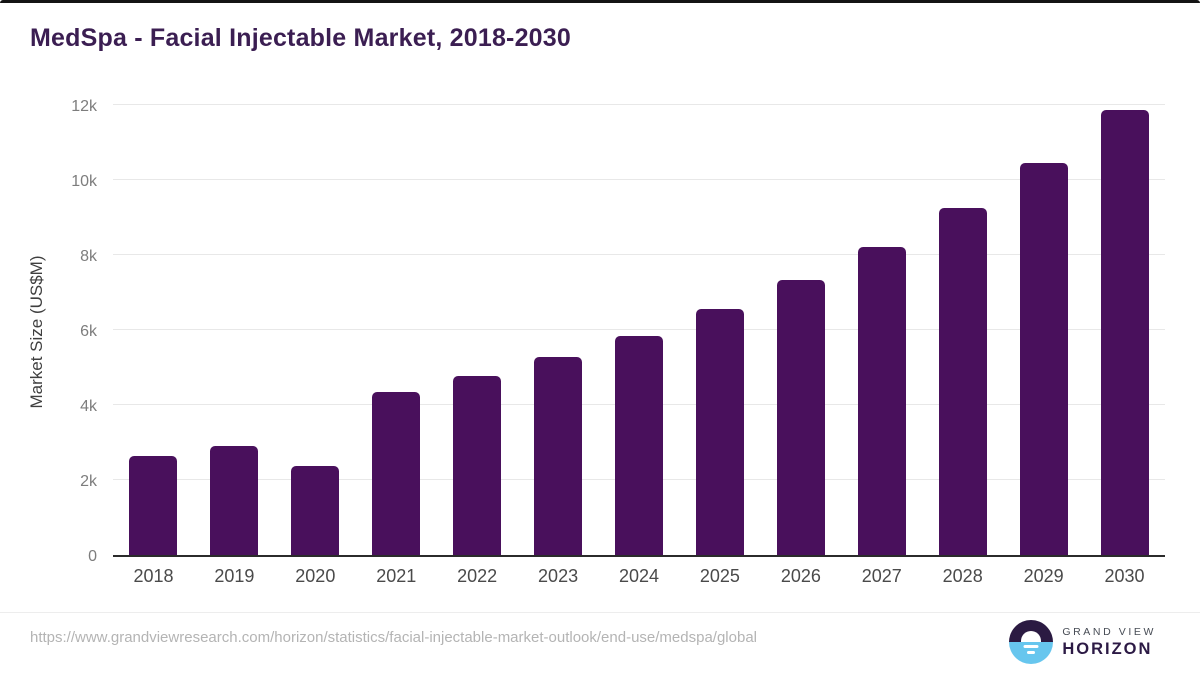  Describe the element at coordinates (315, 510) in the screenshot. I see `bar-2020` at that location.